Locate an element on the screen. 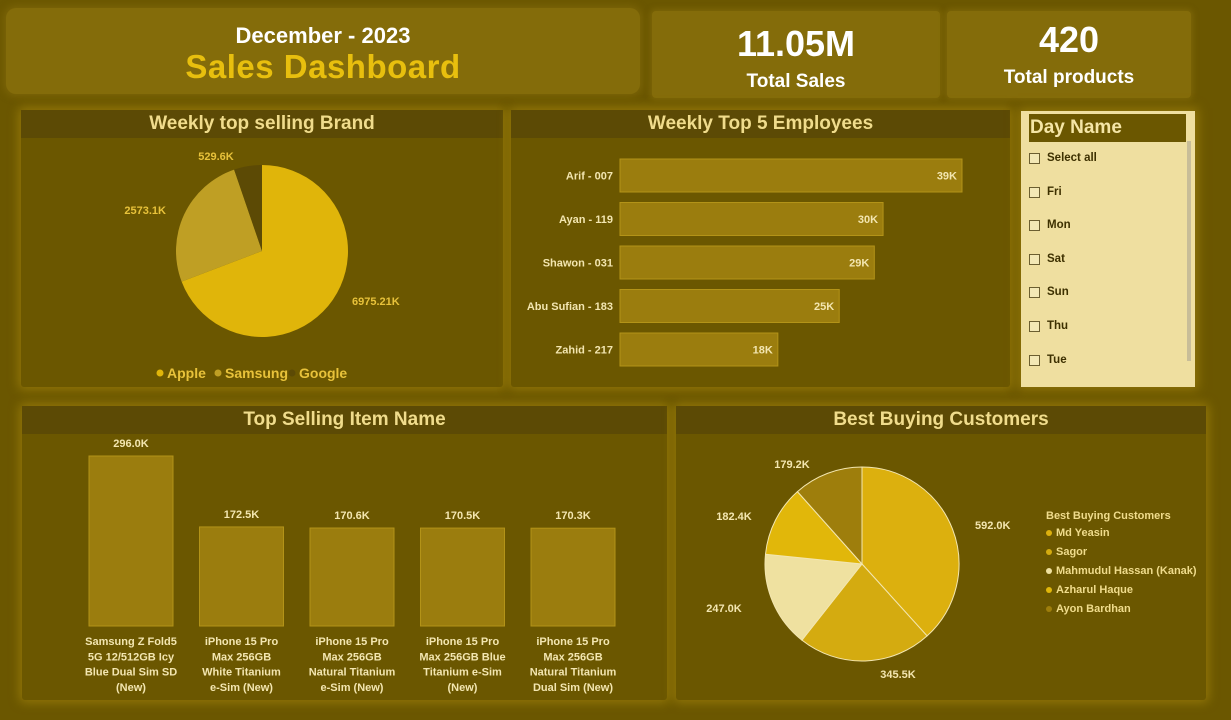 This screenshot has height=720, width=1231. data-label: 247.0K is located at coordinates (724, 609).